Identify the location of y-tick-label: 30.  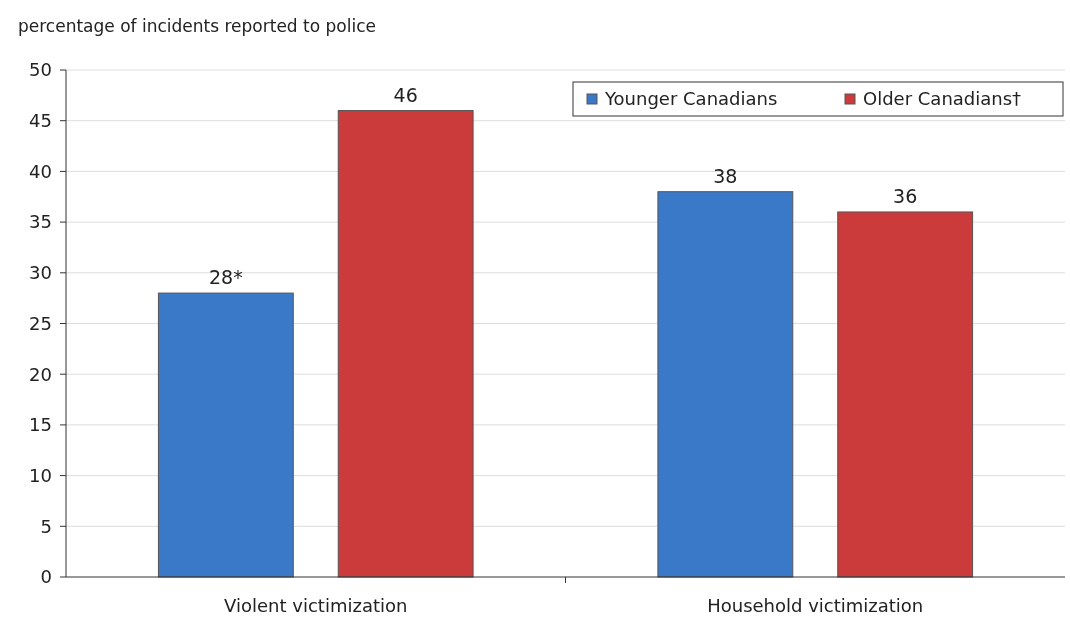
(40, 273).